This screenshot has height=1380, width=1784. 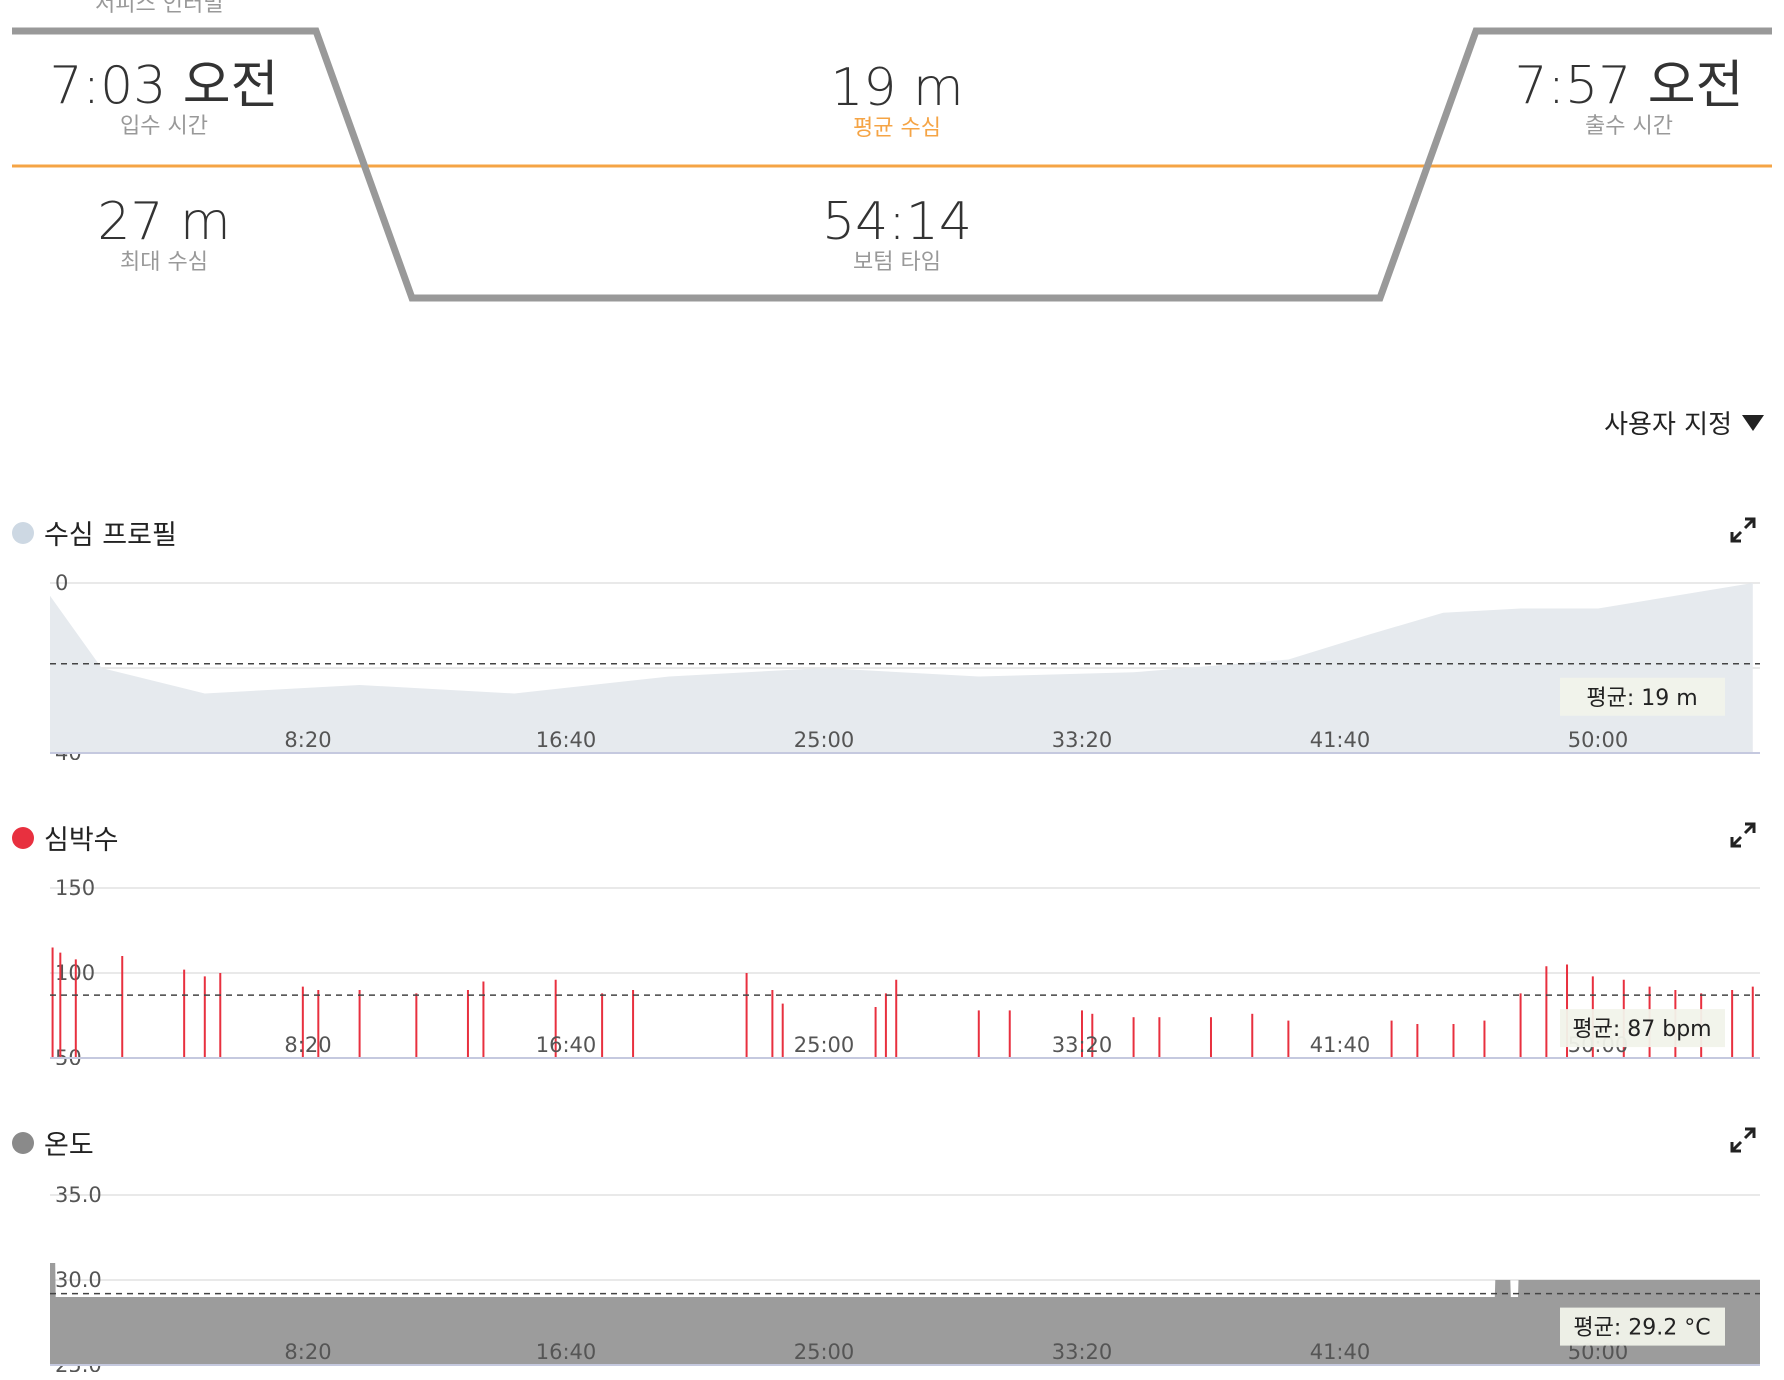 I want to click on y-tick-label: 50, so click(x=68, y=1055).